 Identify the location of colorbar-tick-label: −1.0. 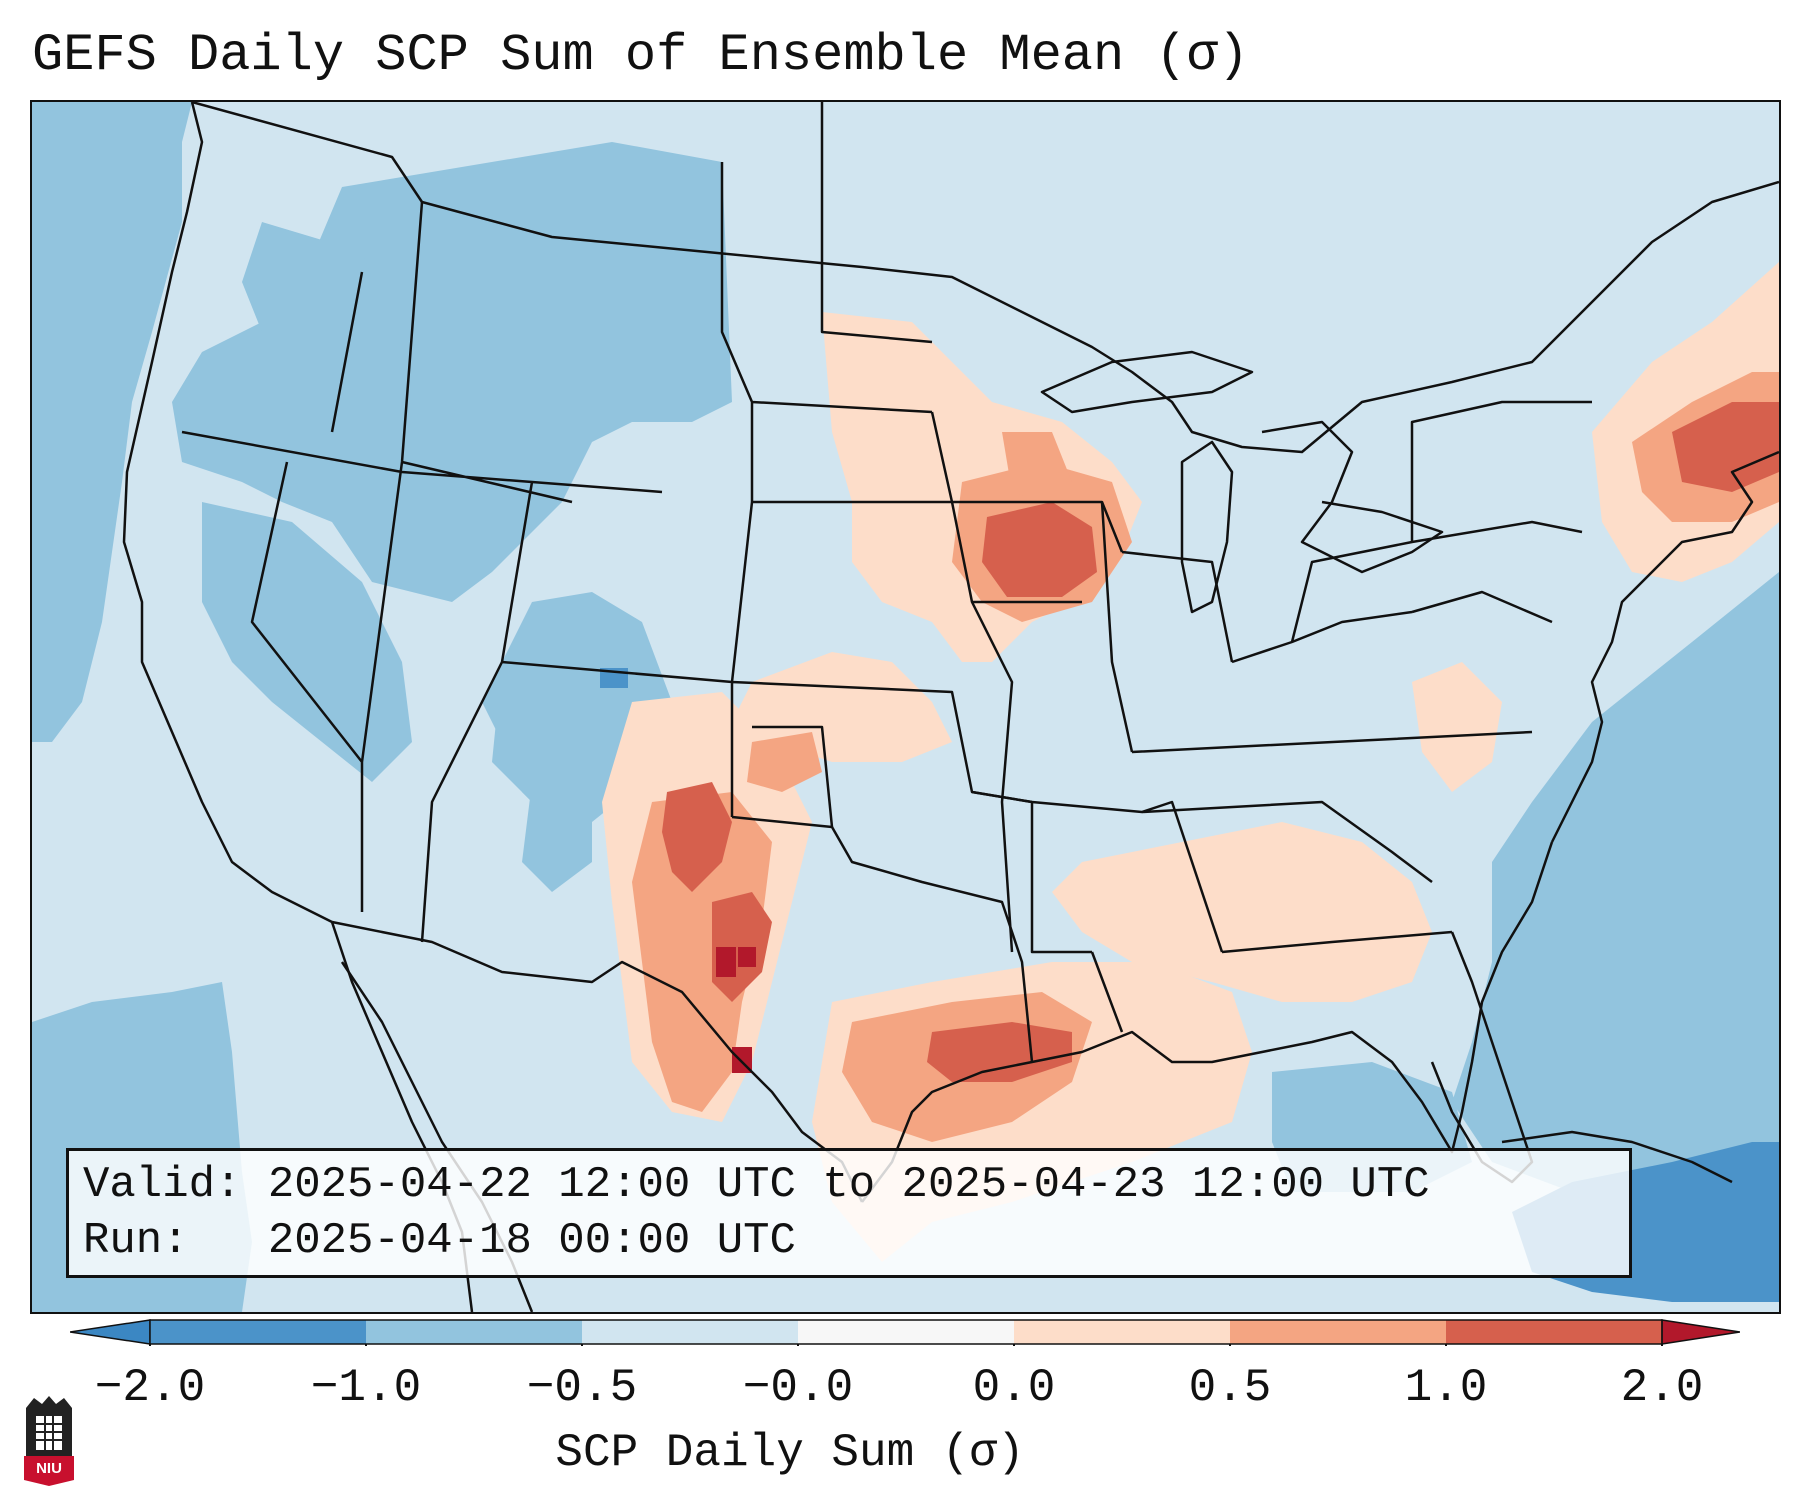
(366, 1388).